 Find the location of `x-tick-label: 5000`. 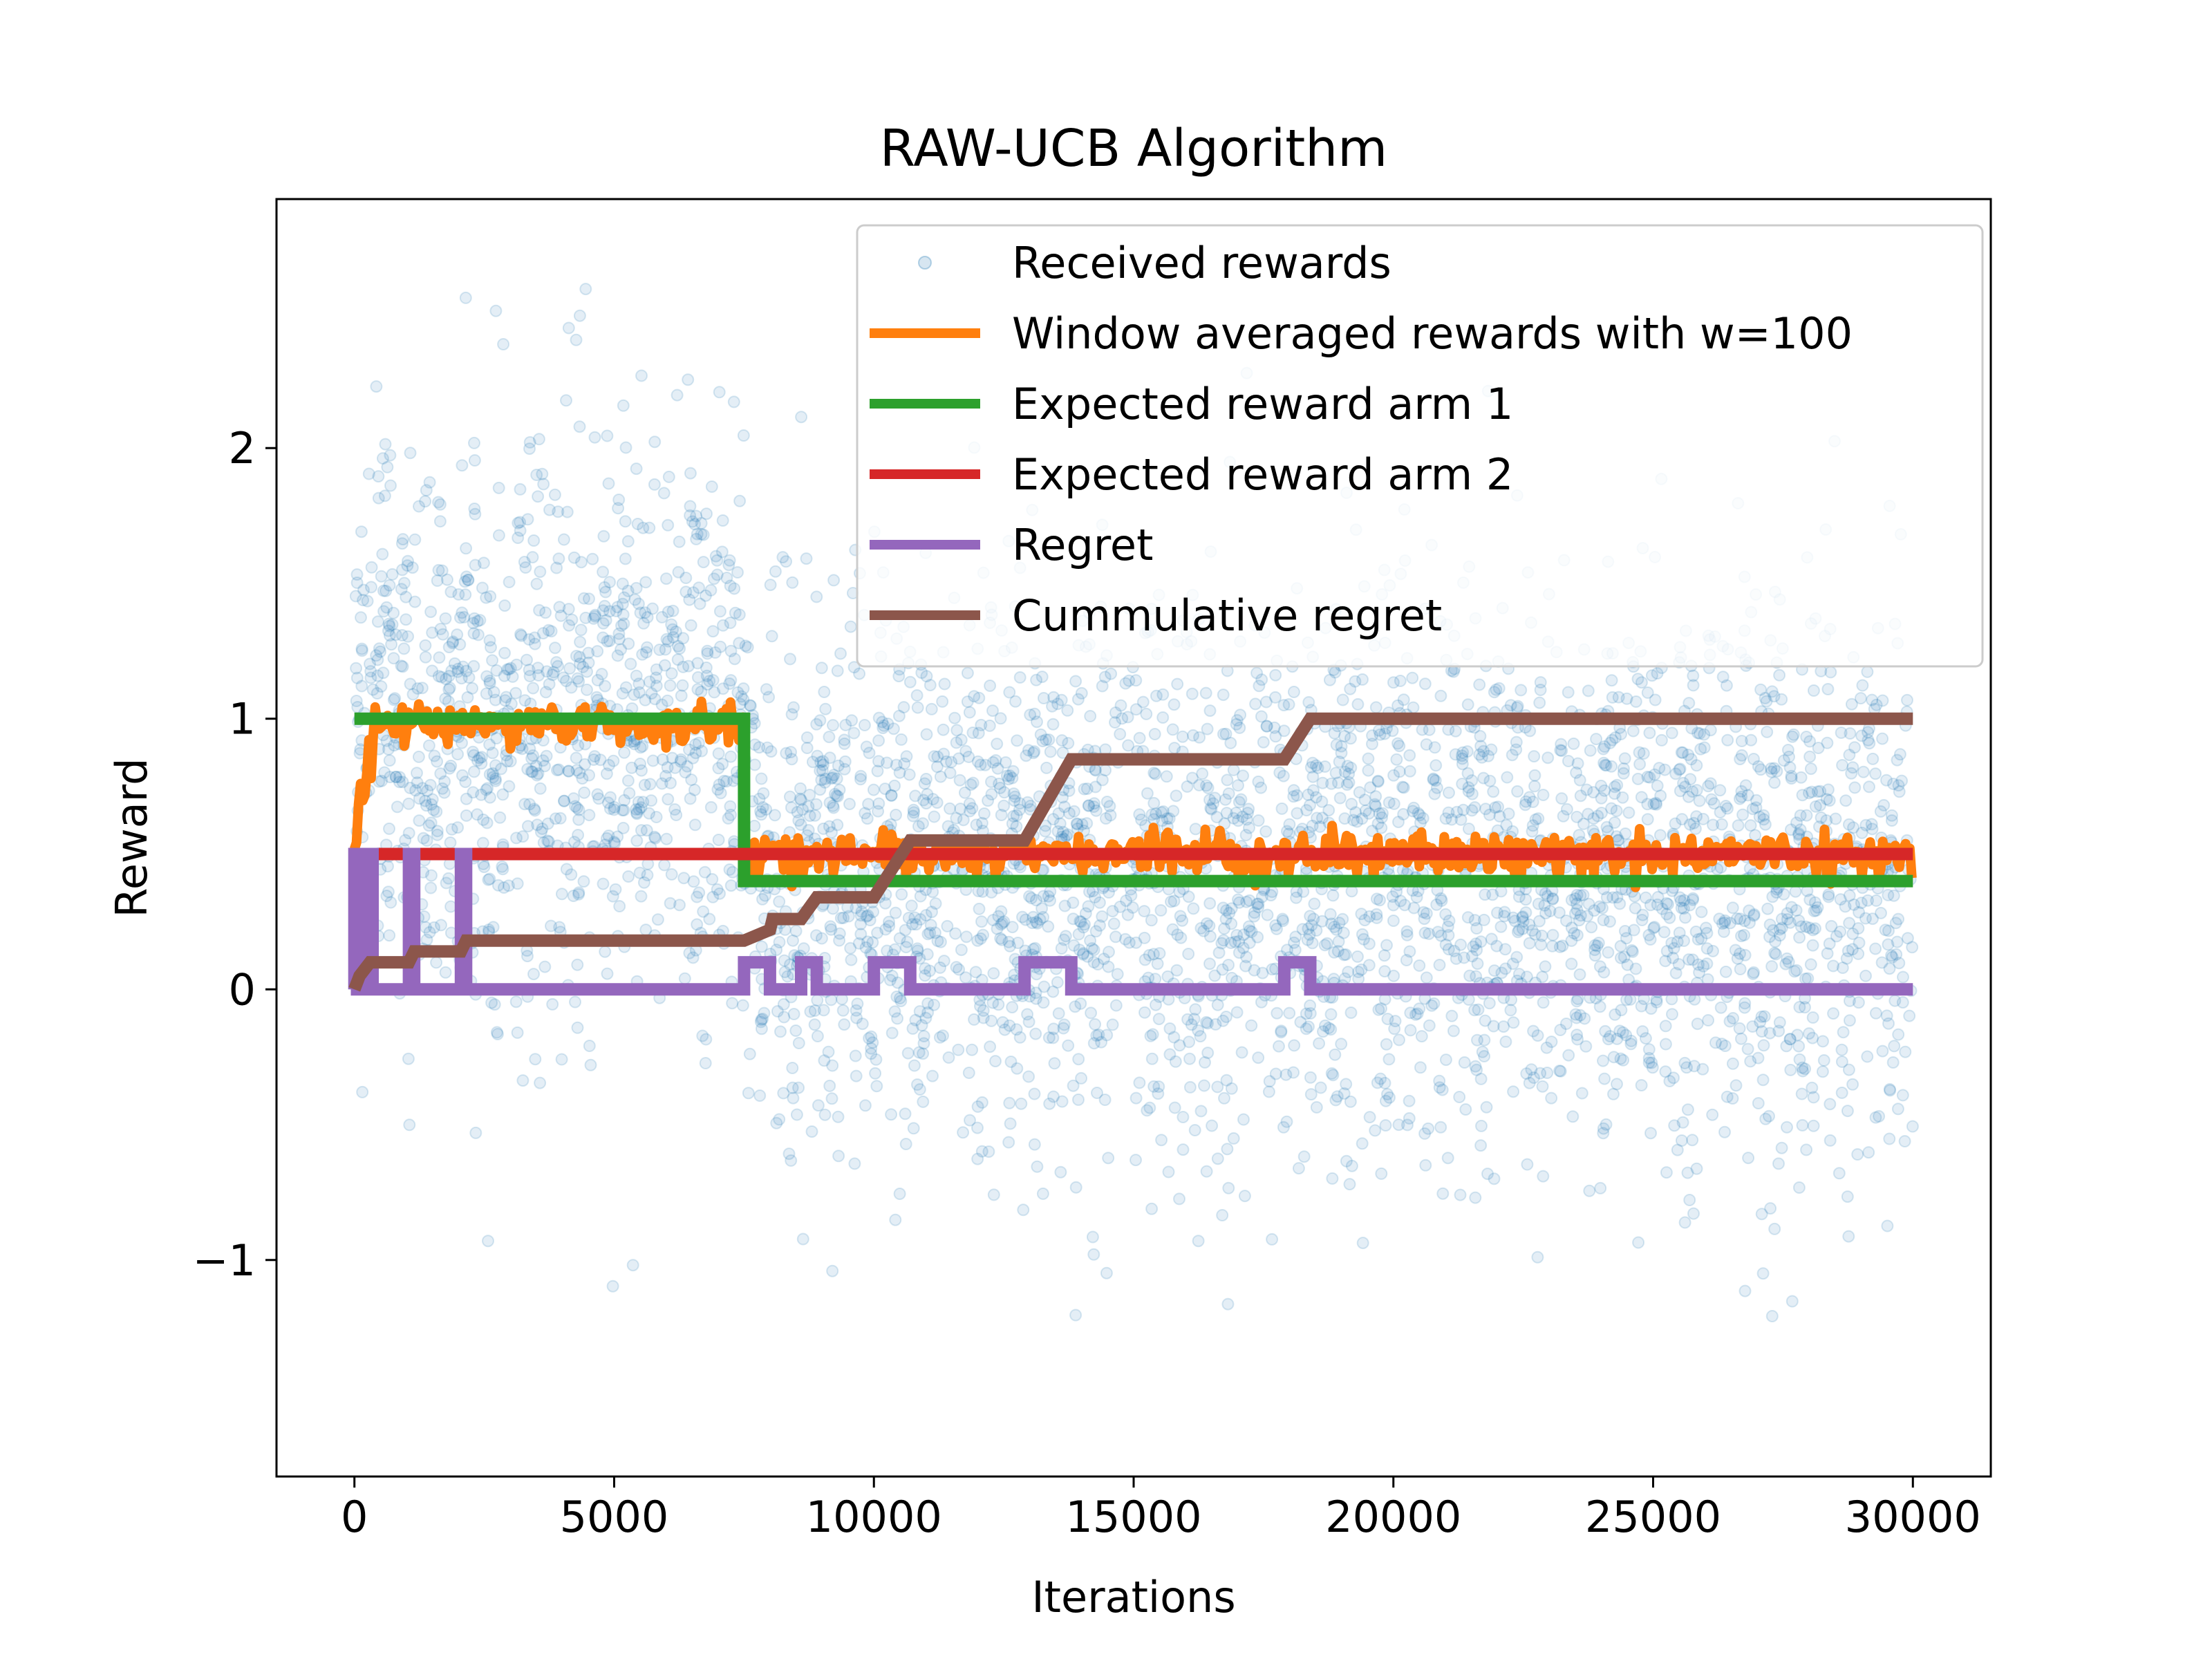

x-tick-label: 5000 is located at coordinates (615, 1517).